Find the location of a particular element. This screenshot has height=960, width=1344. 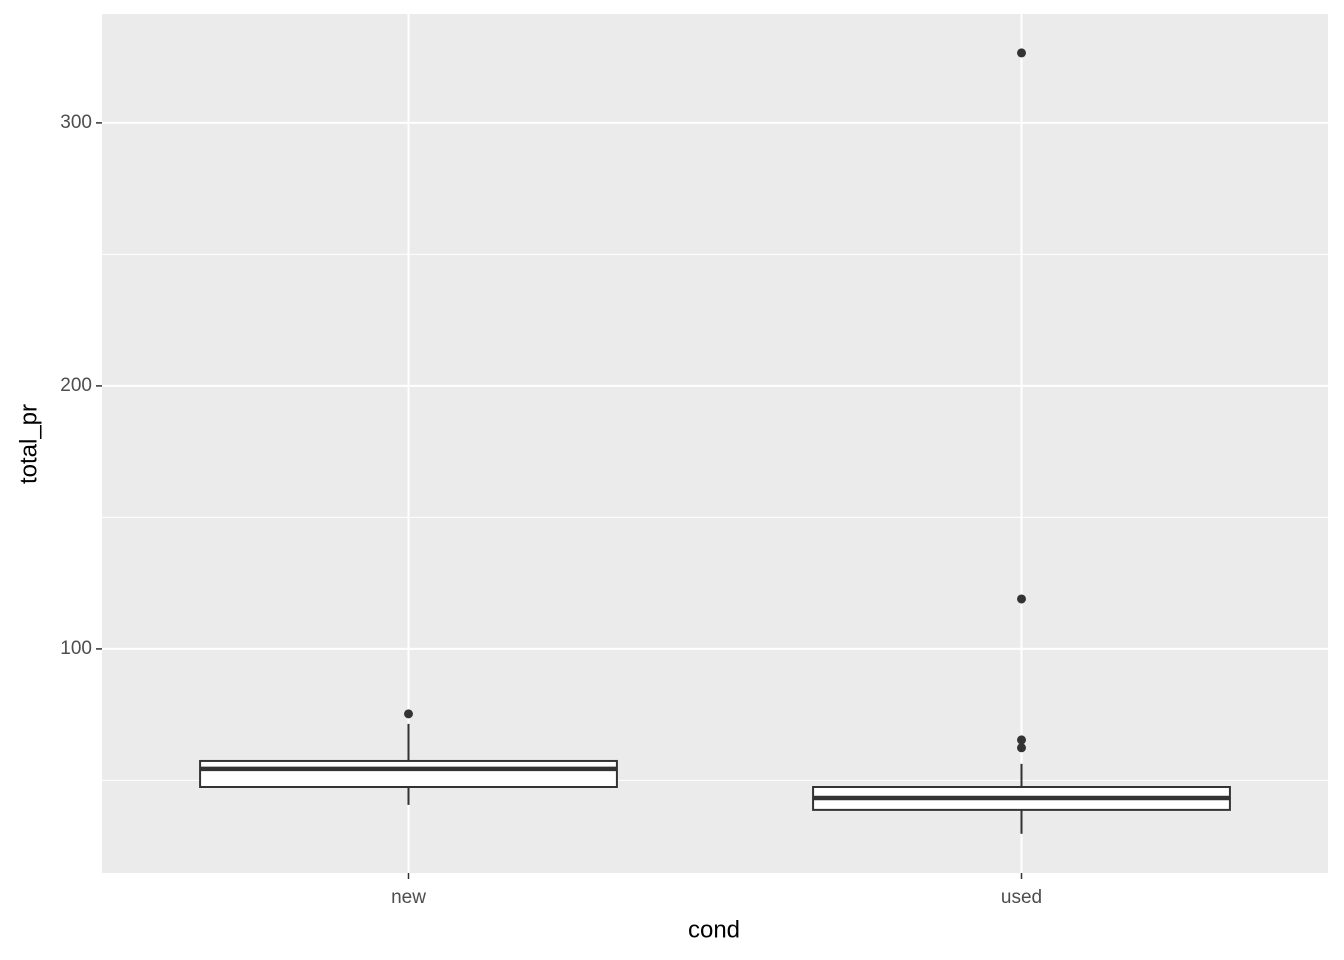

y-axis-title: total_pr is located at coordinates (28, 444).